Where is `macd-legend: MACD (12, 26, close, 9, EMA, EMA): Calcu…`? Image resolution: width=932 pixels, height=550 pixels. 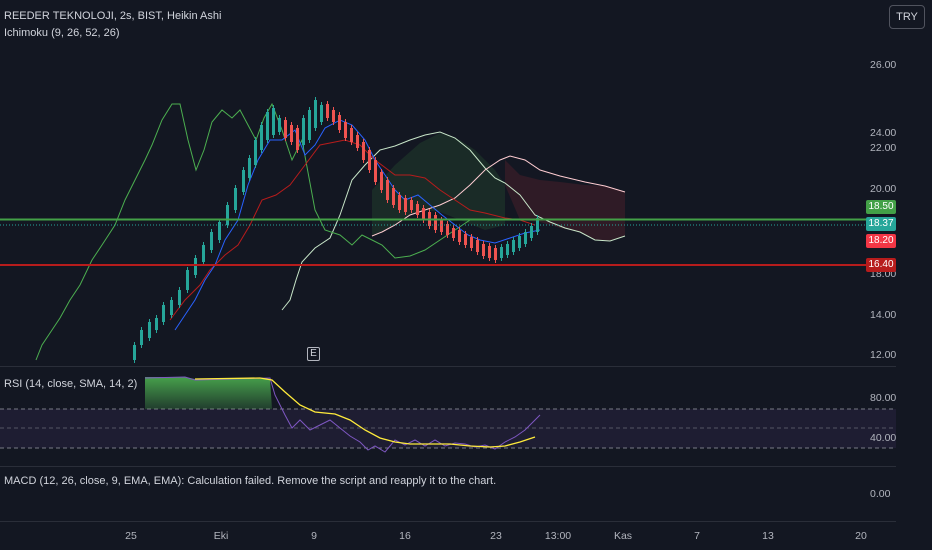 macd-legend: MACD (12, 26, close, 9, EMA, EMA): Calcu… is located at coordinates (250, 481).